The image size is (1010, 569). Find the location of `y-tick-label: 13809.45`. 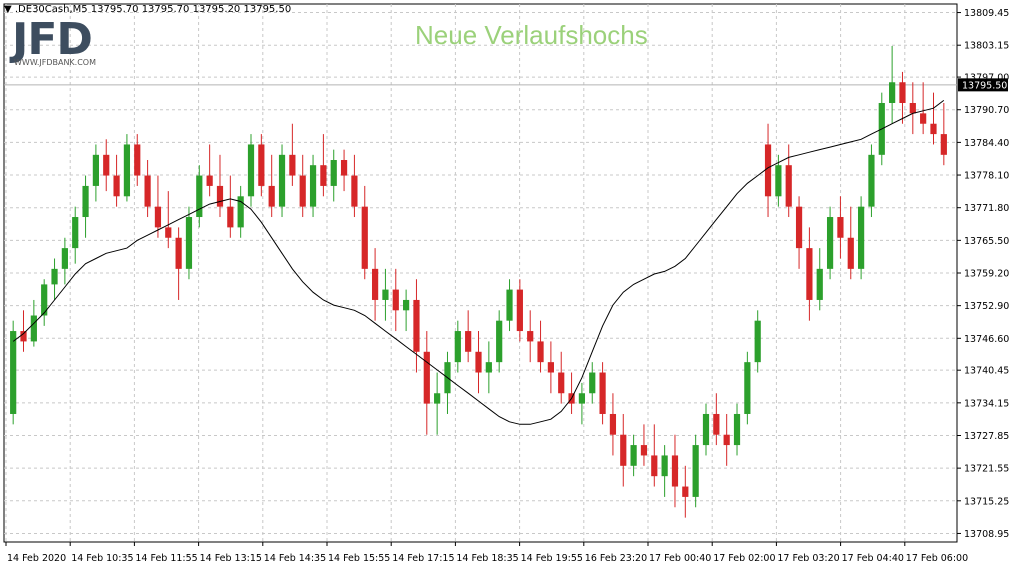

y-tick-label: 13809.45 is located at coordinates (986, 13).